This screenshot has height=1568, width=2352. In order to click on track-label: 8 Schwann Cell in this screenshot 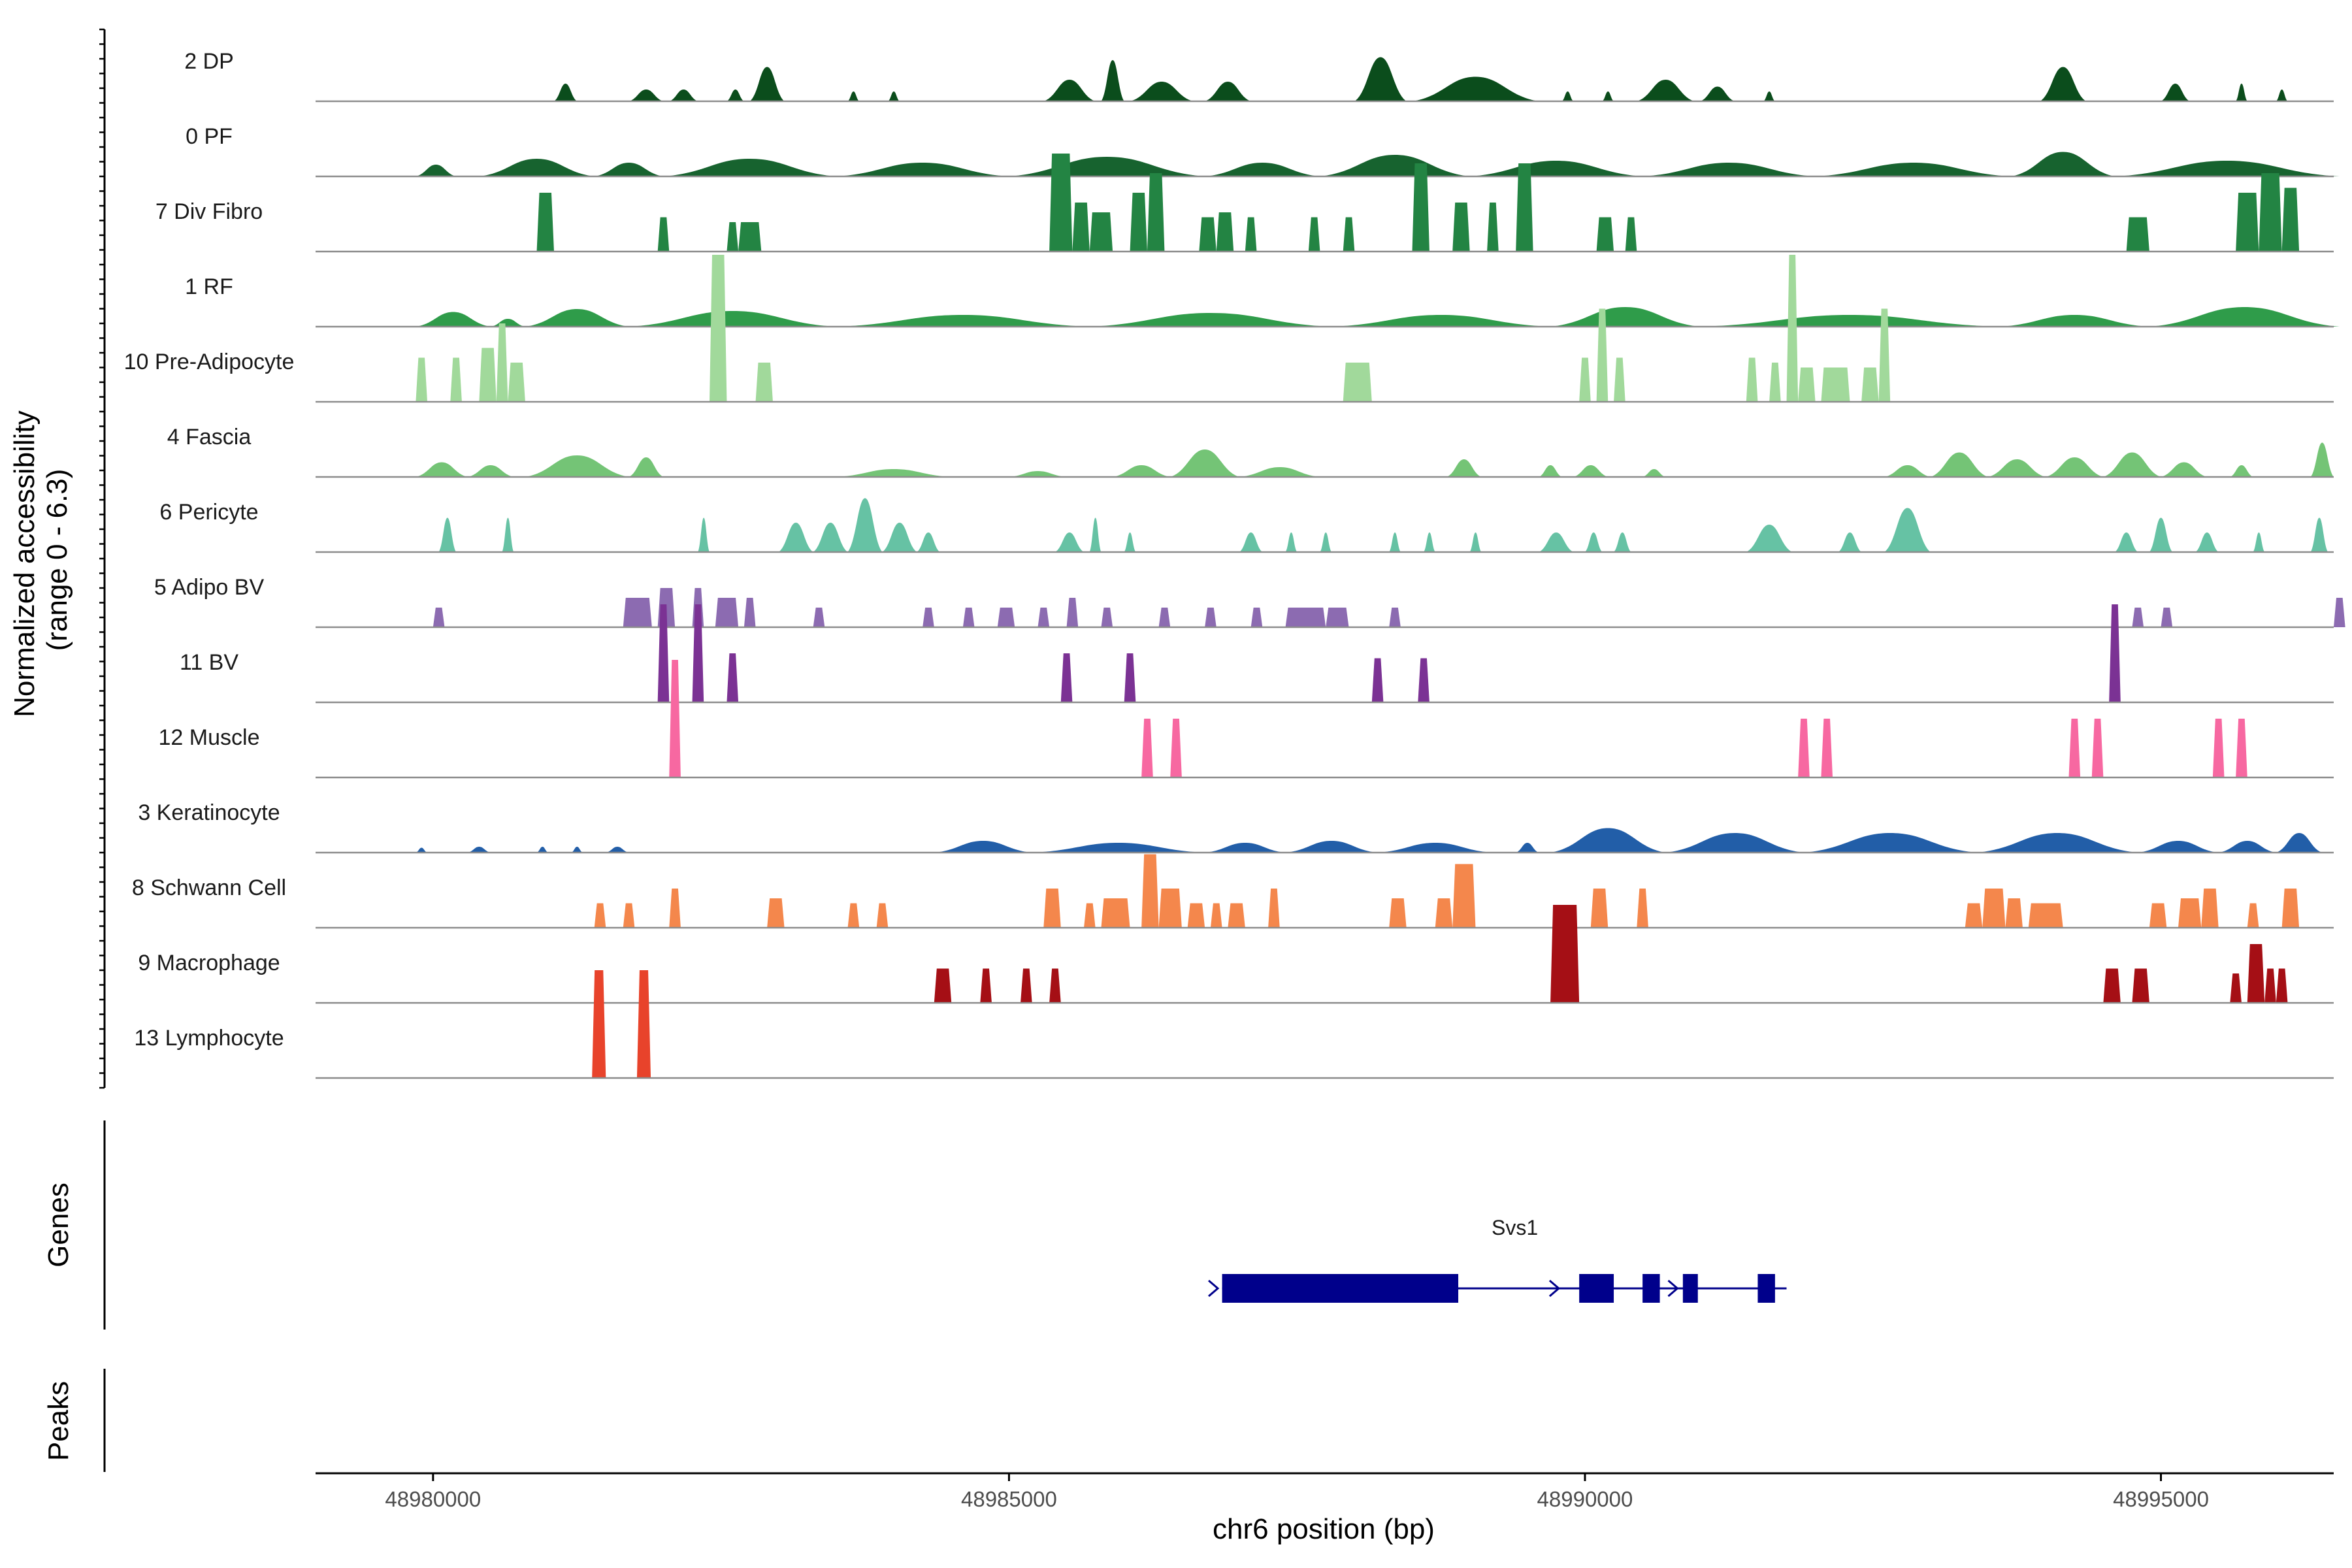, I will do `click(209, 887)`.